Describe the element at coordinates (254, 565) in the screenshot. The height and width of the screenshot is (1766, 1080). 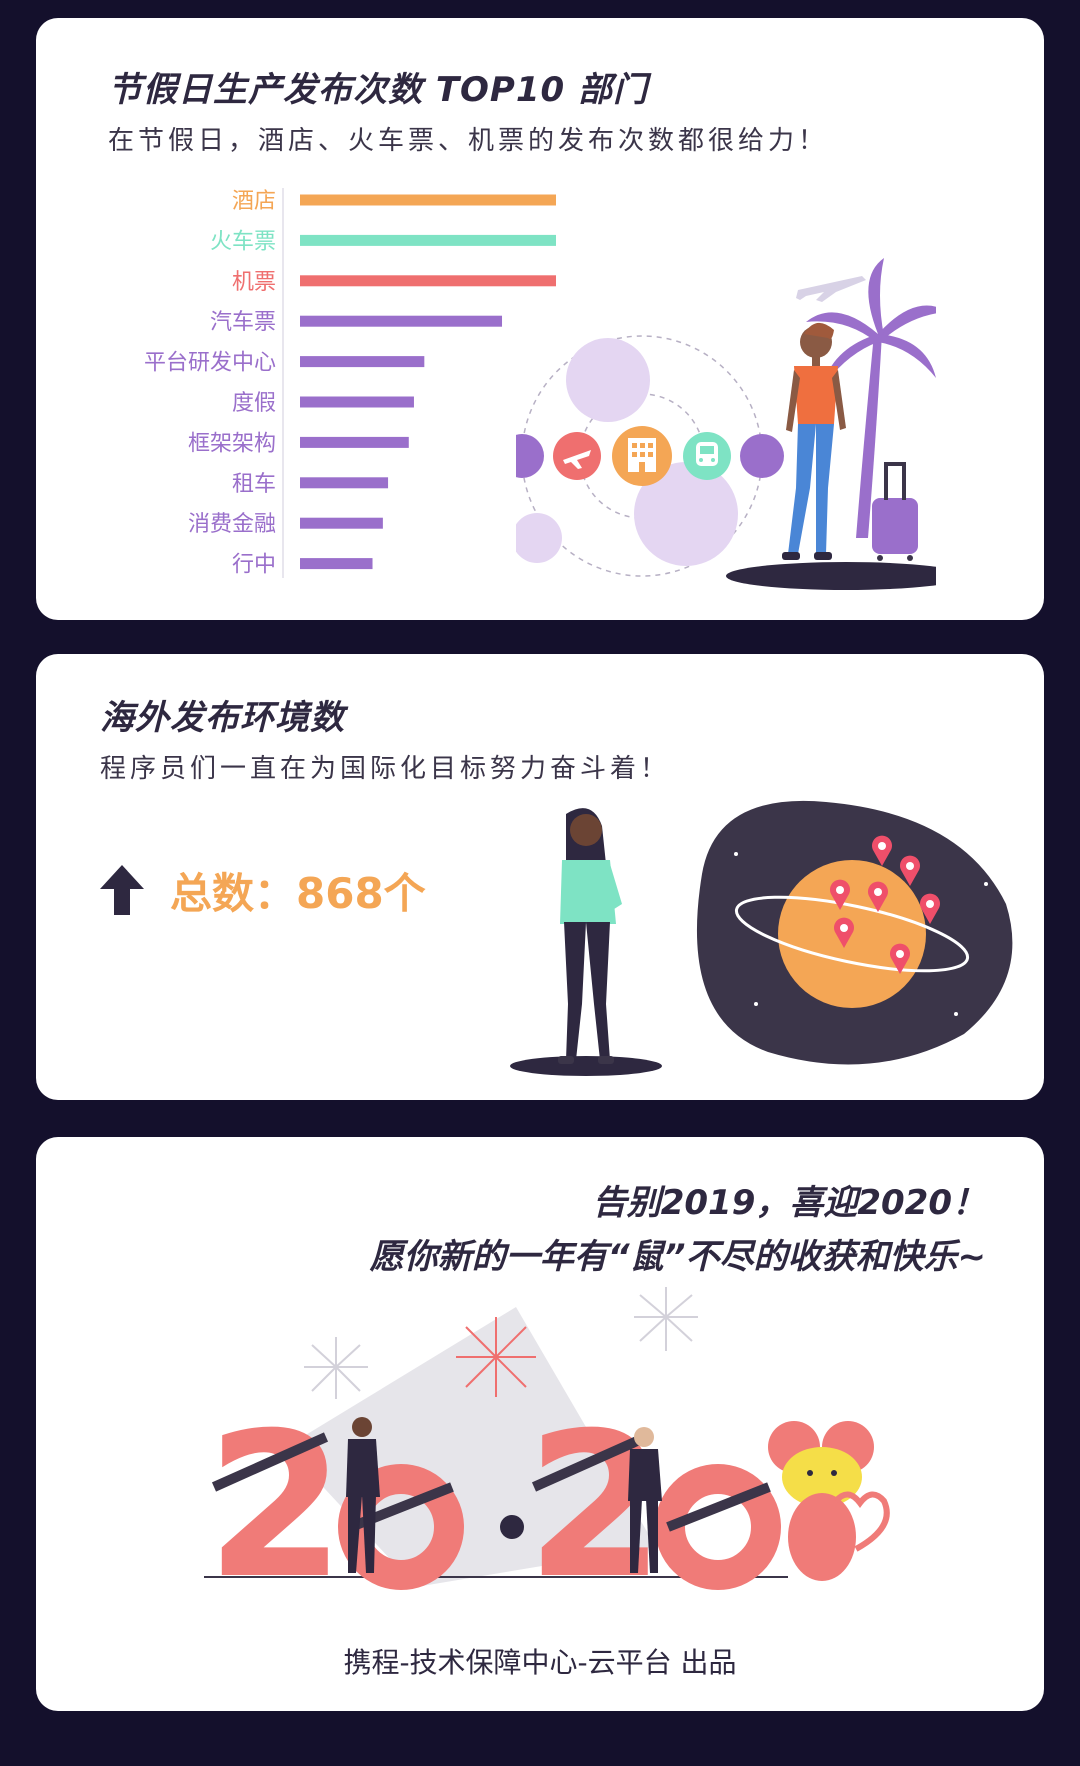
I see `category-label: 行中` at that location.